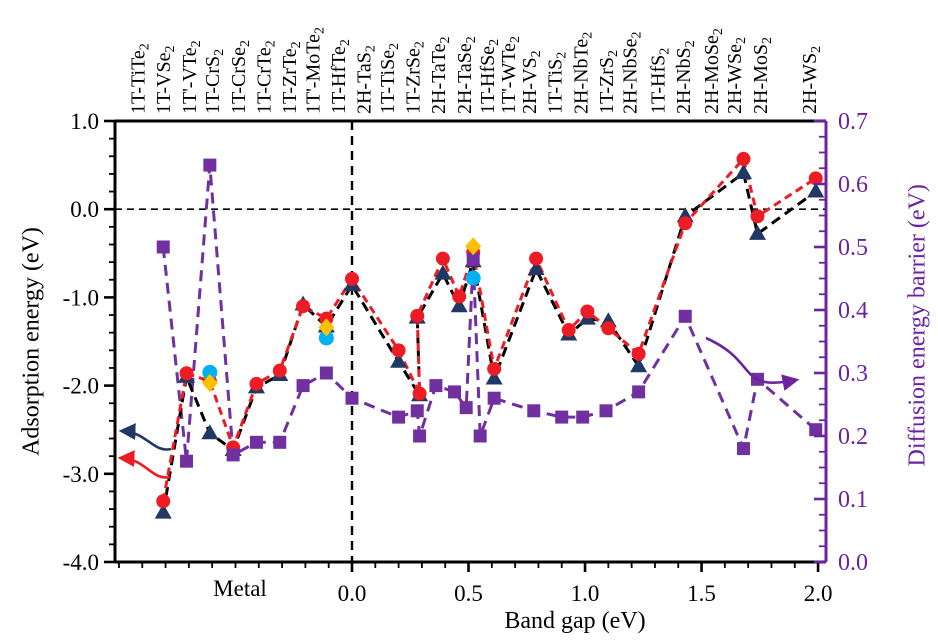 Image resolution: width=938 pixels, height=644 pixels. Describe the element at coordinates (701, 593) in the screenshot. I see `x-tick-label: 1.5` at that location.